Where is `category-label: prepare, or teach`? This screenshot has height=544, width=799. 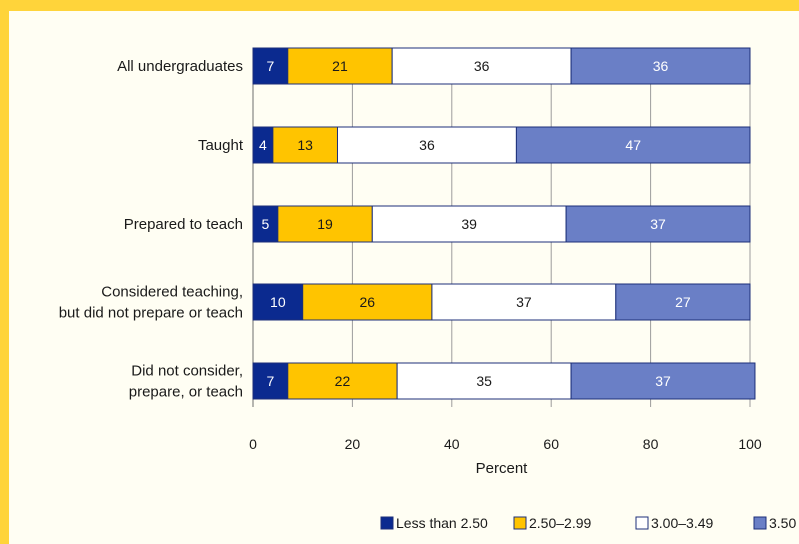
category-label: prepare, or teach is located at coordinates (186, 392).